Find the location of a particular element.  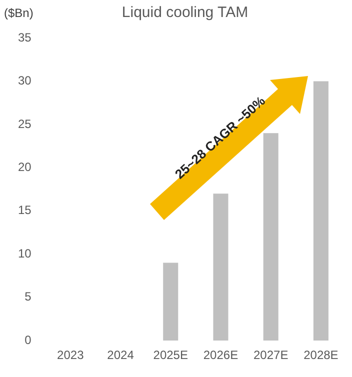

chart-title: Liquid cooling TAM is located at coordinates (185, 12).